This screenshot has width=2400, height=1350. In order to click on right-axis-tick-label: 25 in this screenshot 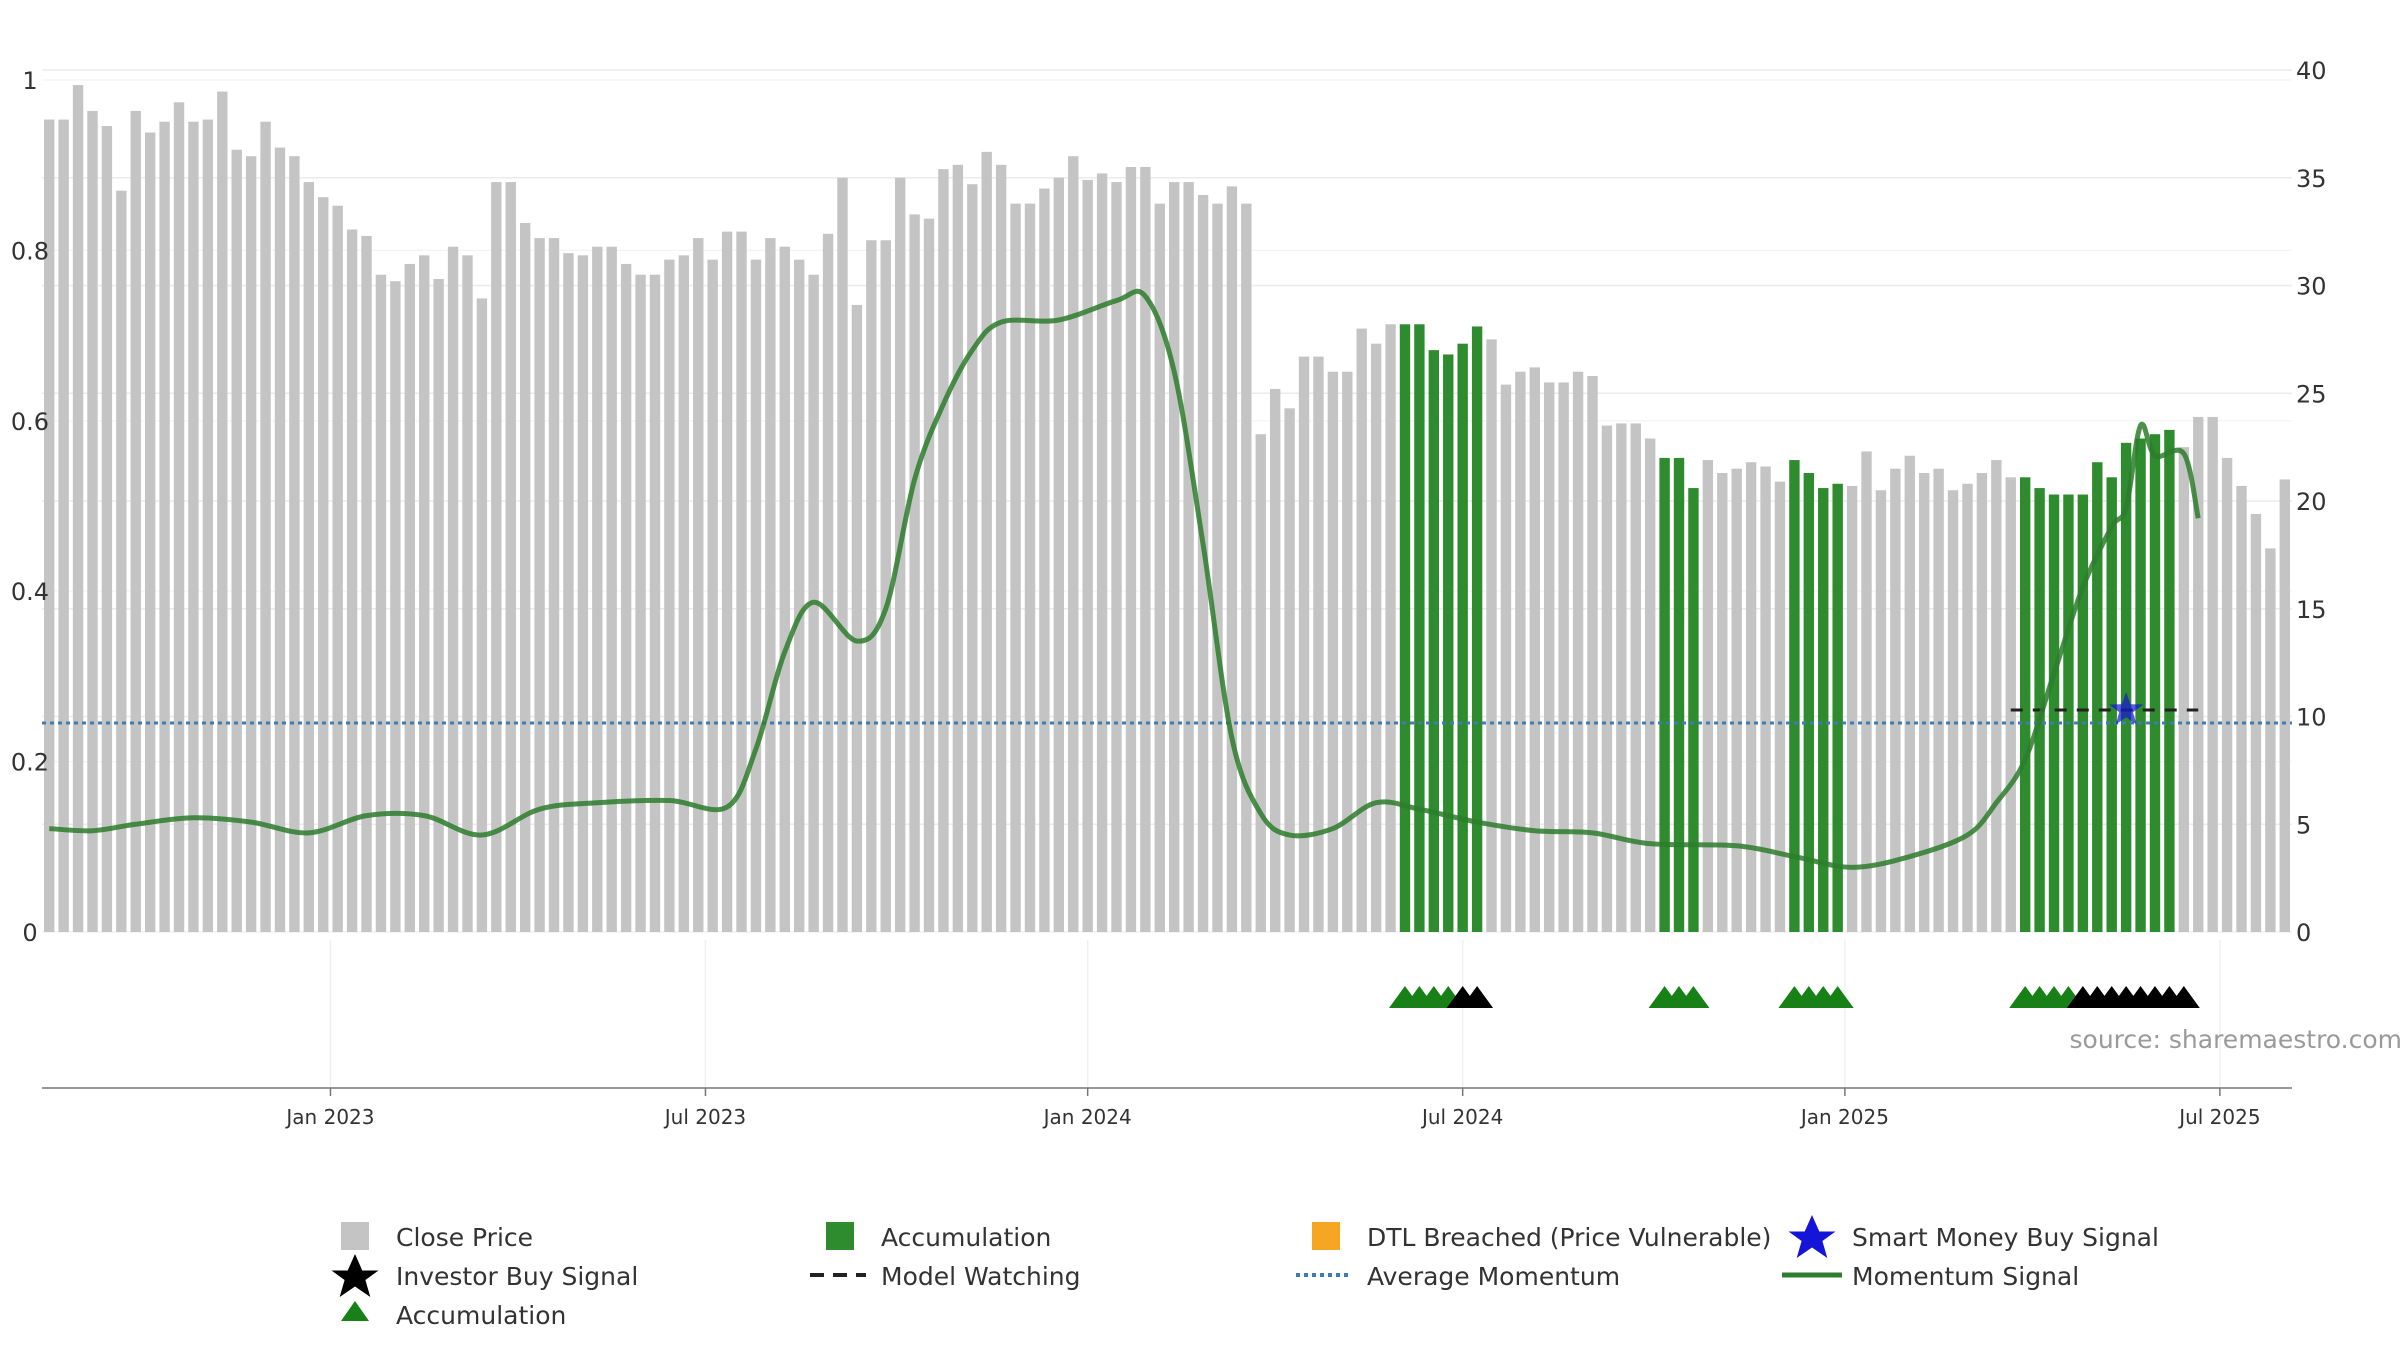, I will do `click(2311, 394)`.